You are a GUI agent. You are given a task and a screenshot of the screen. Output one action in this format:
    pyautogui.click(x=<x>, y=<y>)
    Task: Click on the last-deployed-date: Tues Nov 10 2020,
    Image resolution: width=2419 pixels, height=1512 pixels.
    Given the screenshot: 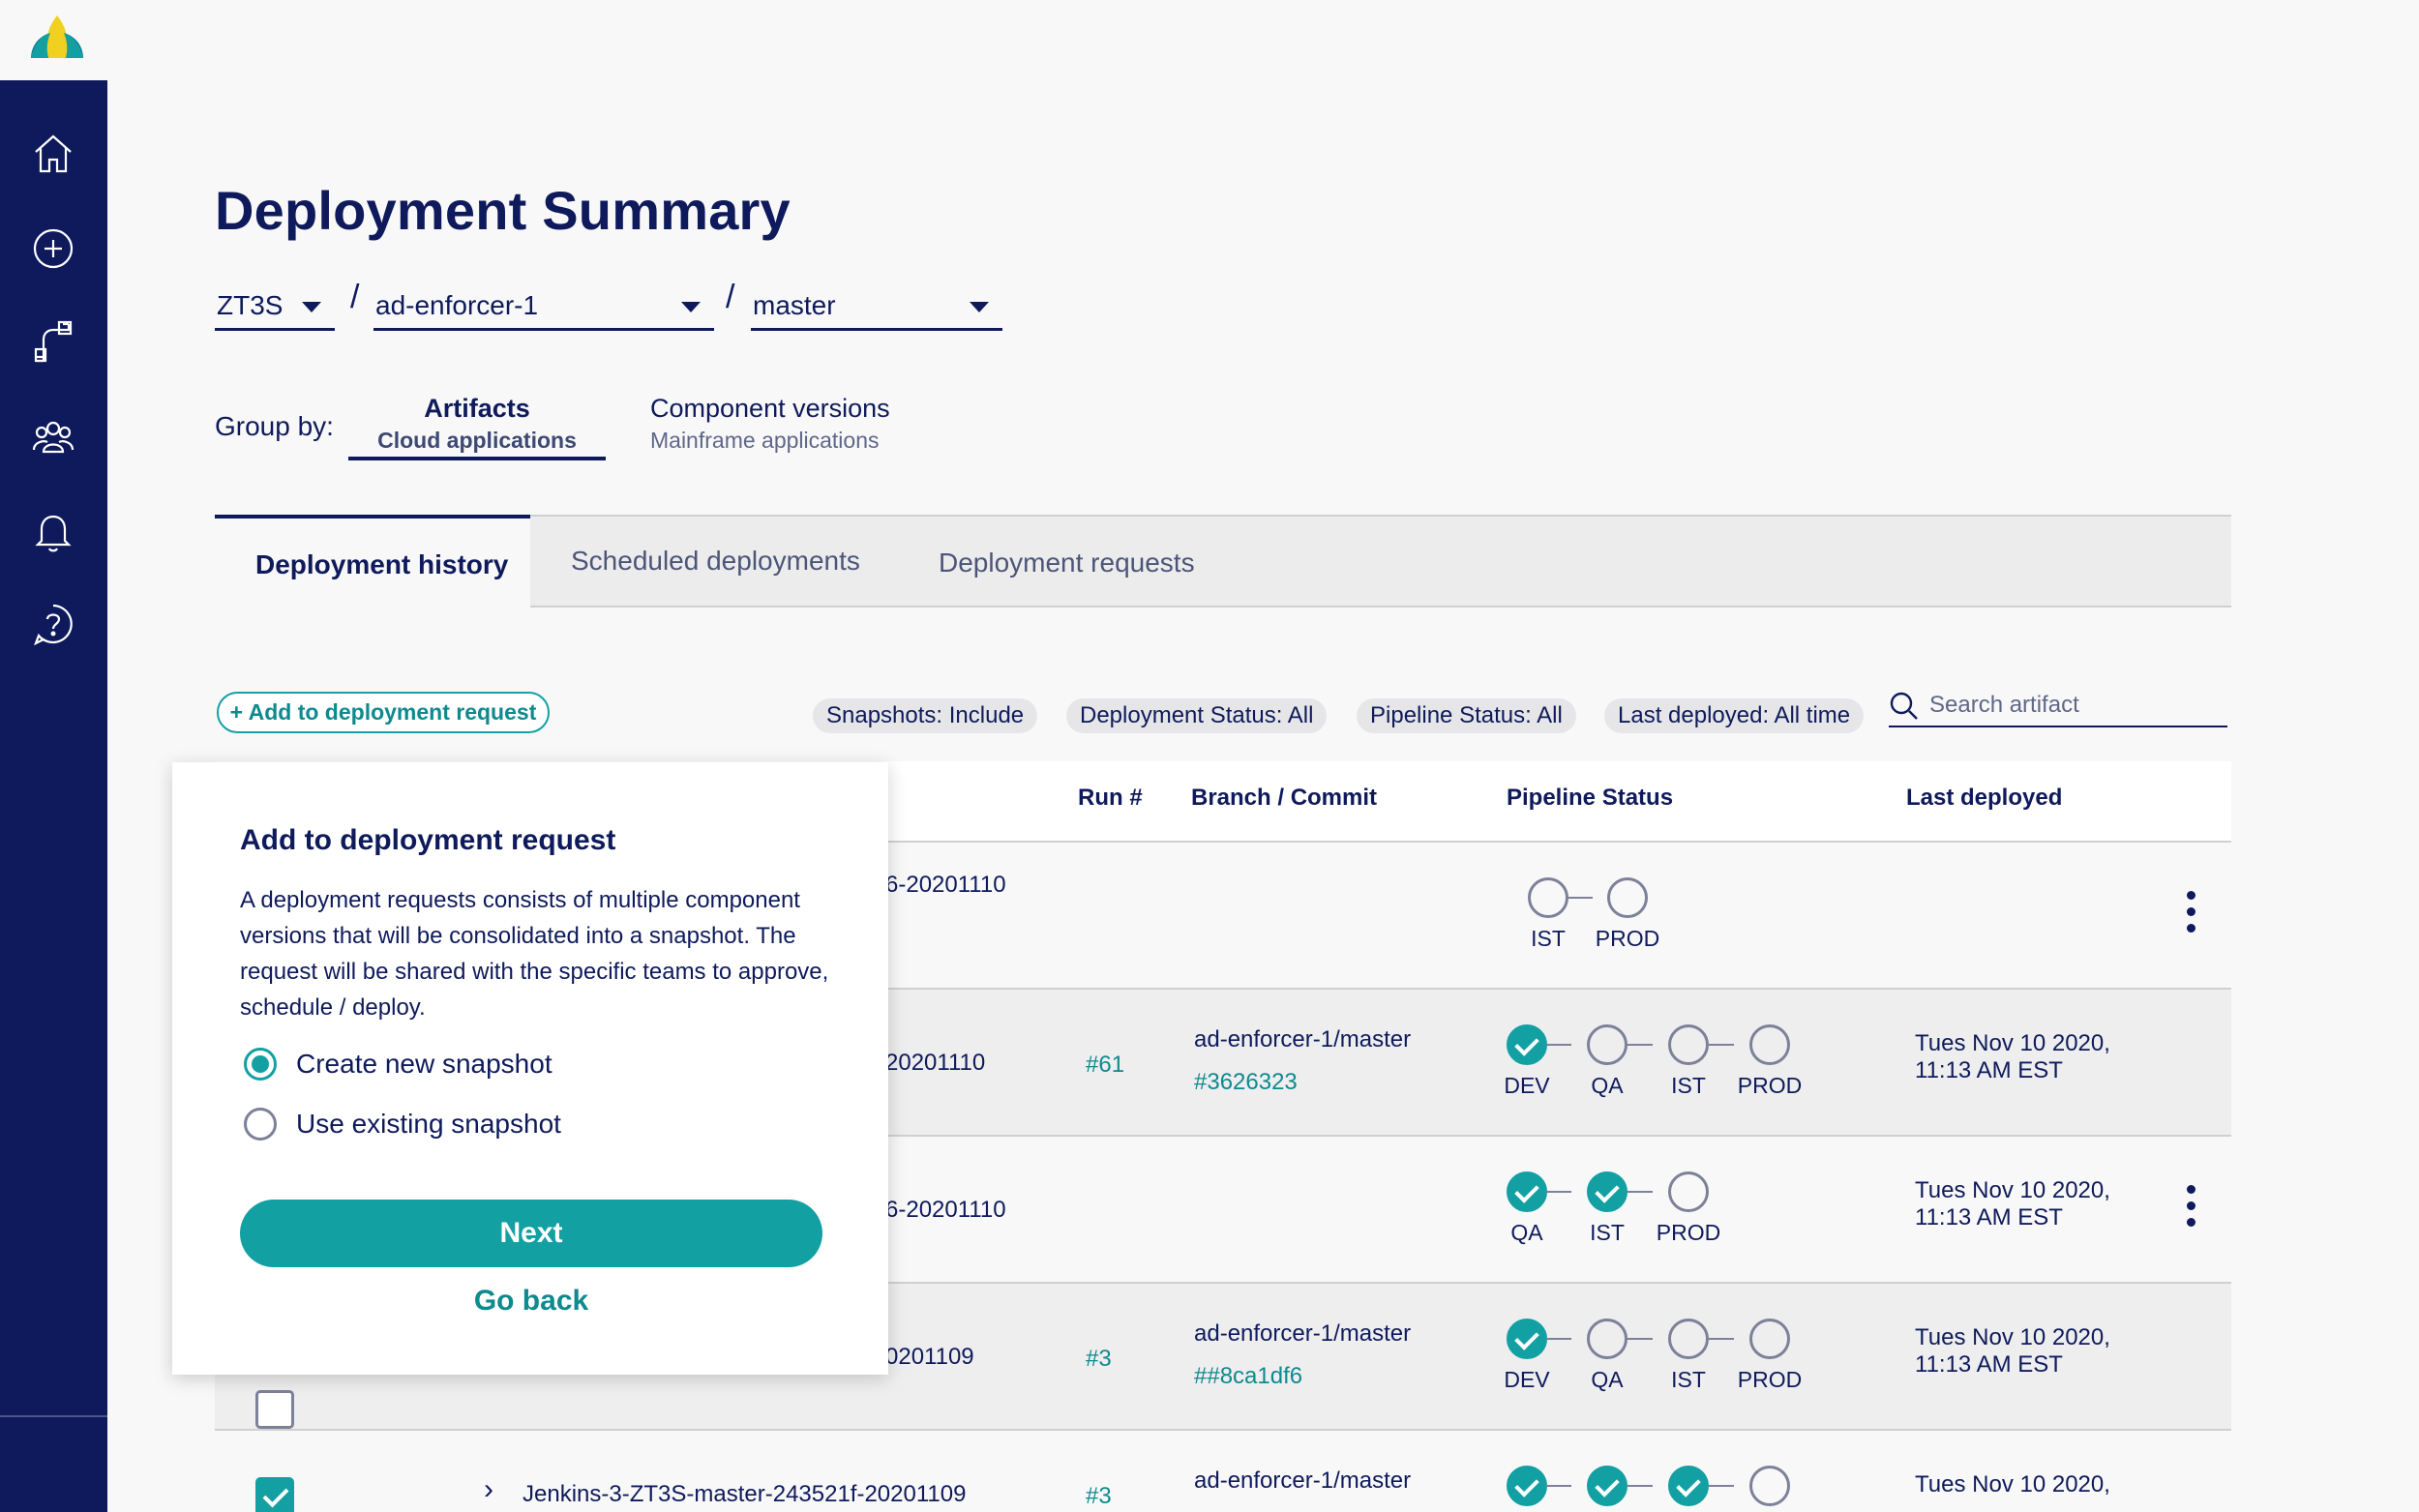 What is the action you would take?
    pyautogui.click(x=2012, y=1484)
    